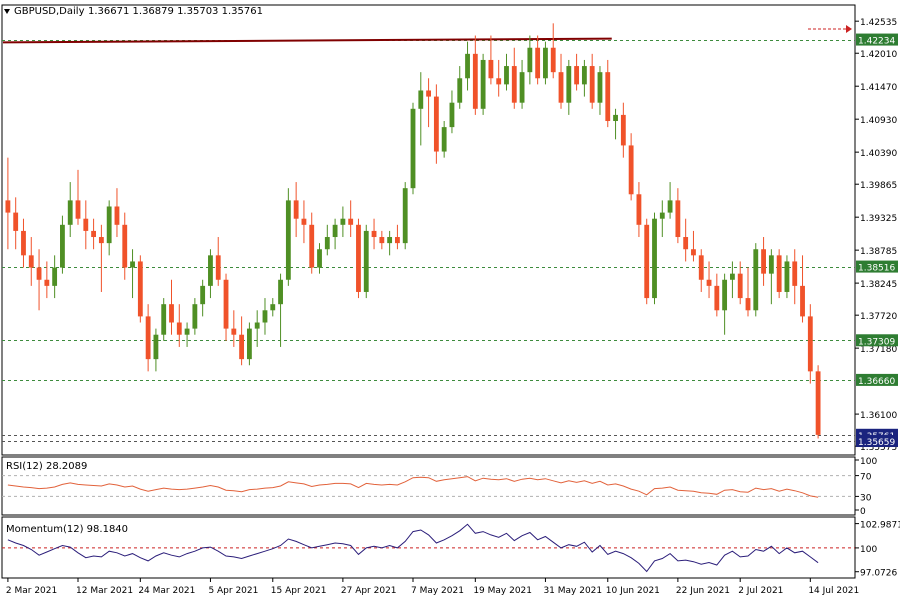 Image resolution: width=900 pixels, height=604 pixels. Describe the element at coordinates (878, 55) in the screenshot. I see `price-tick-label: 1.42010` at that location.